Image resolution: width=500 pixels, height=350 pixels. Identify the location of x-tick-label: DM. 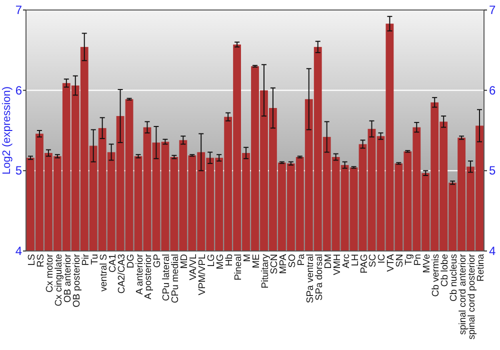
(328, 261).